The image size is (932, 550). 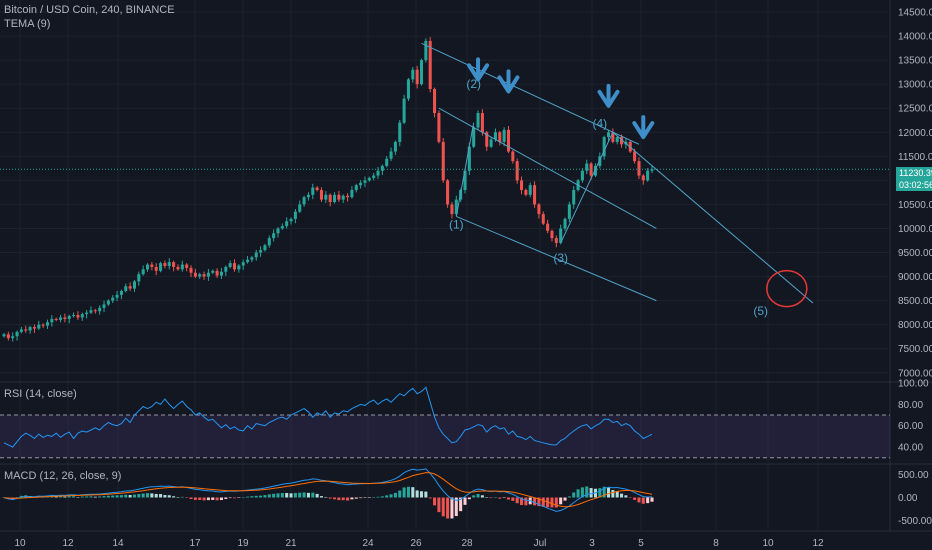 I want to click on time-axis: 10 12 14 17 19 21 24 26 28 Jul 3 5 8 10 12, so click(x=419, y=543).